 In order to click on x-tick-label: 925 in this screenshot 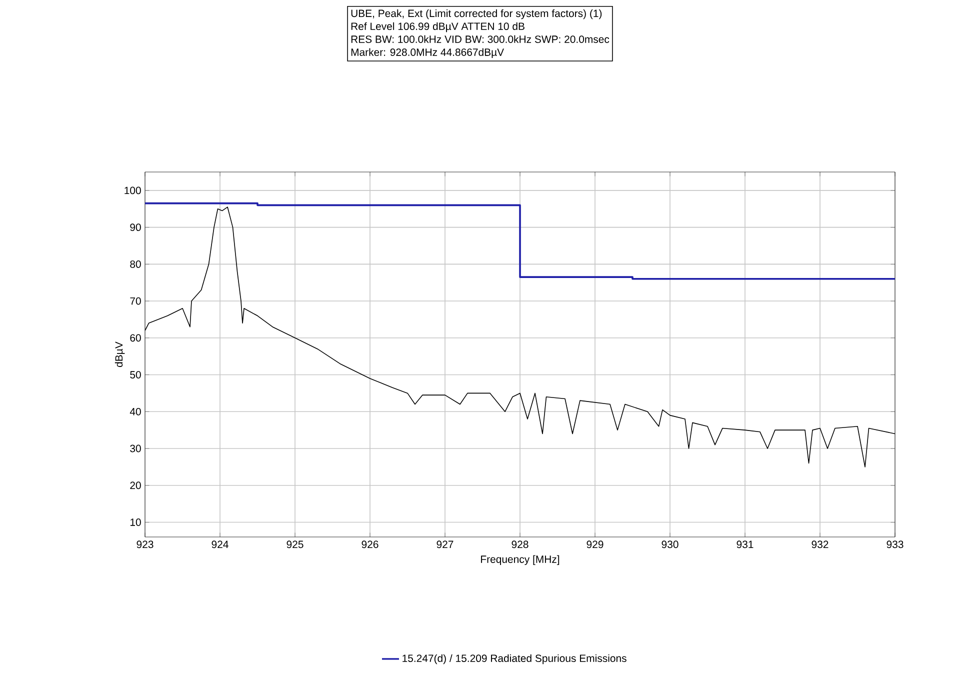, I will do `click(295, 544)`.